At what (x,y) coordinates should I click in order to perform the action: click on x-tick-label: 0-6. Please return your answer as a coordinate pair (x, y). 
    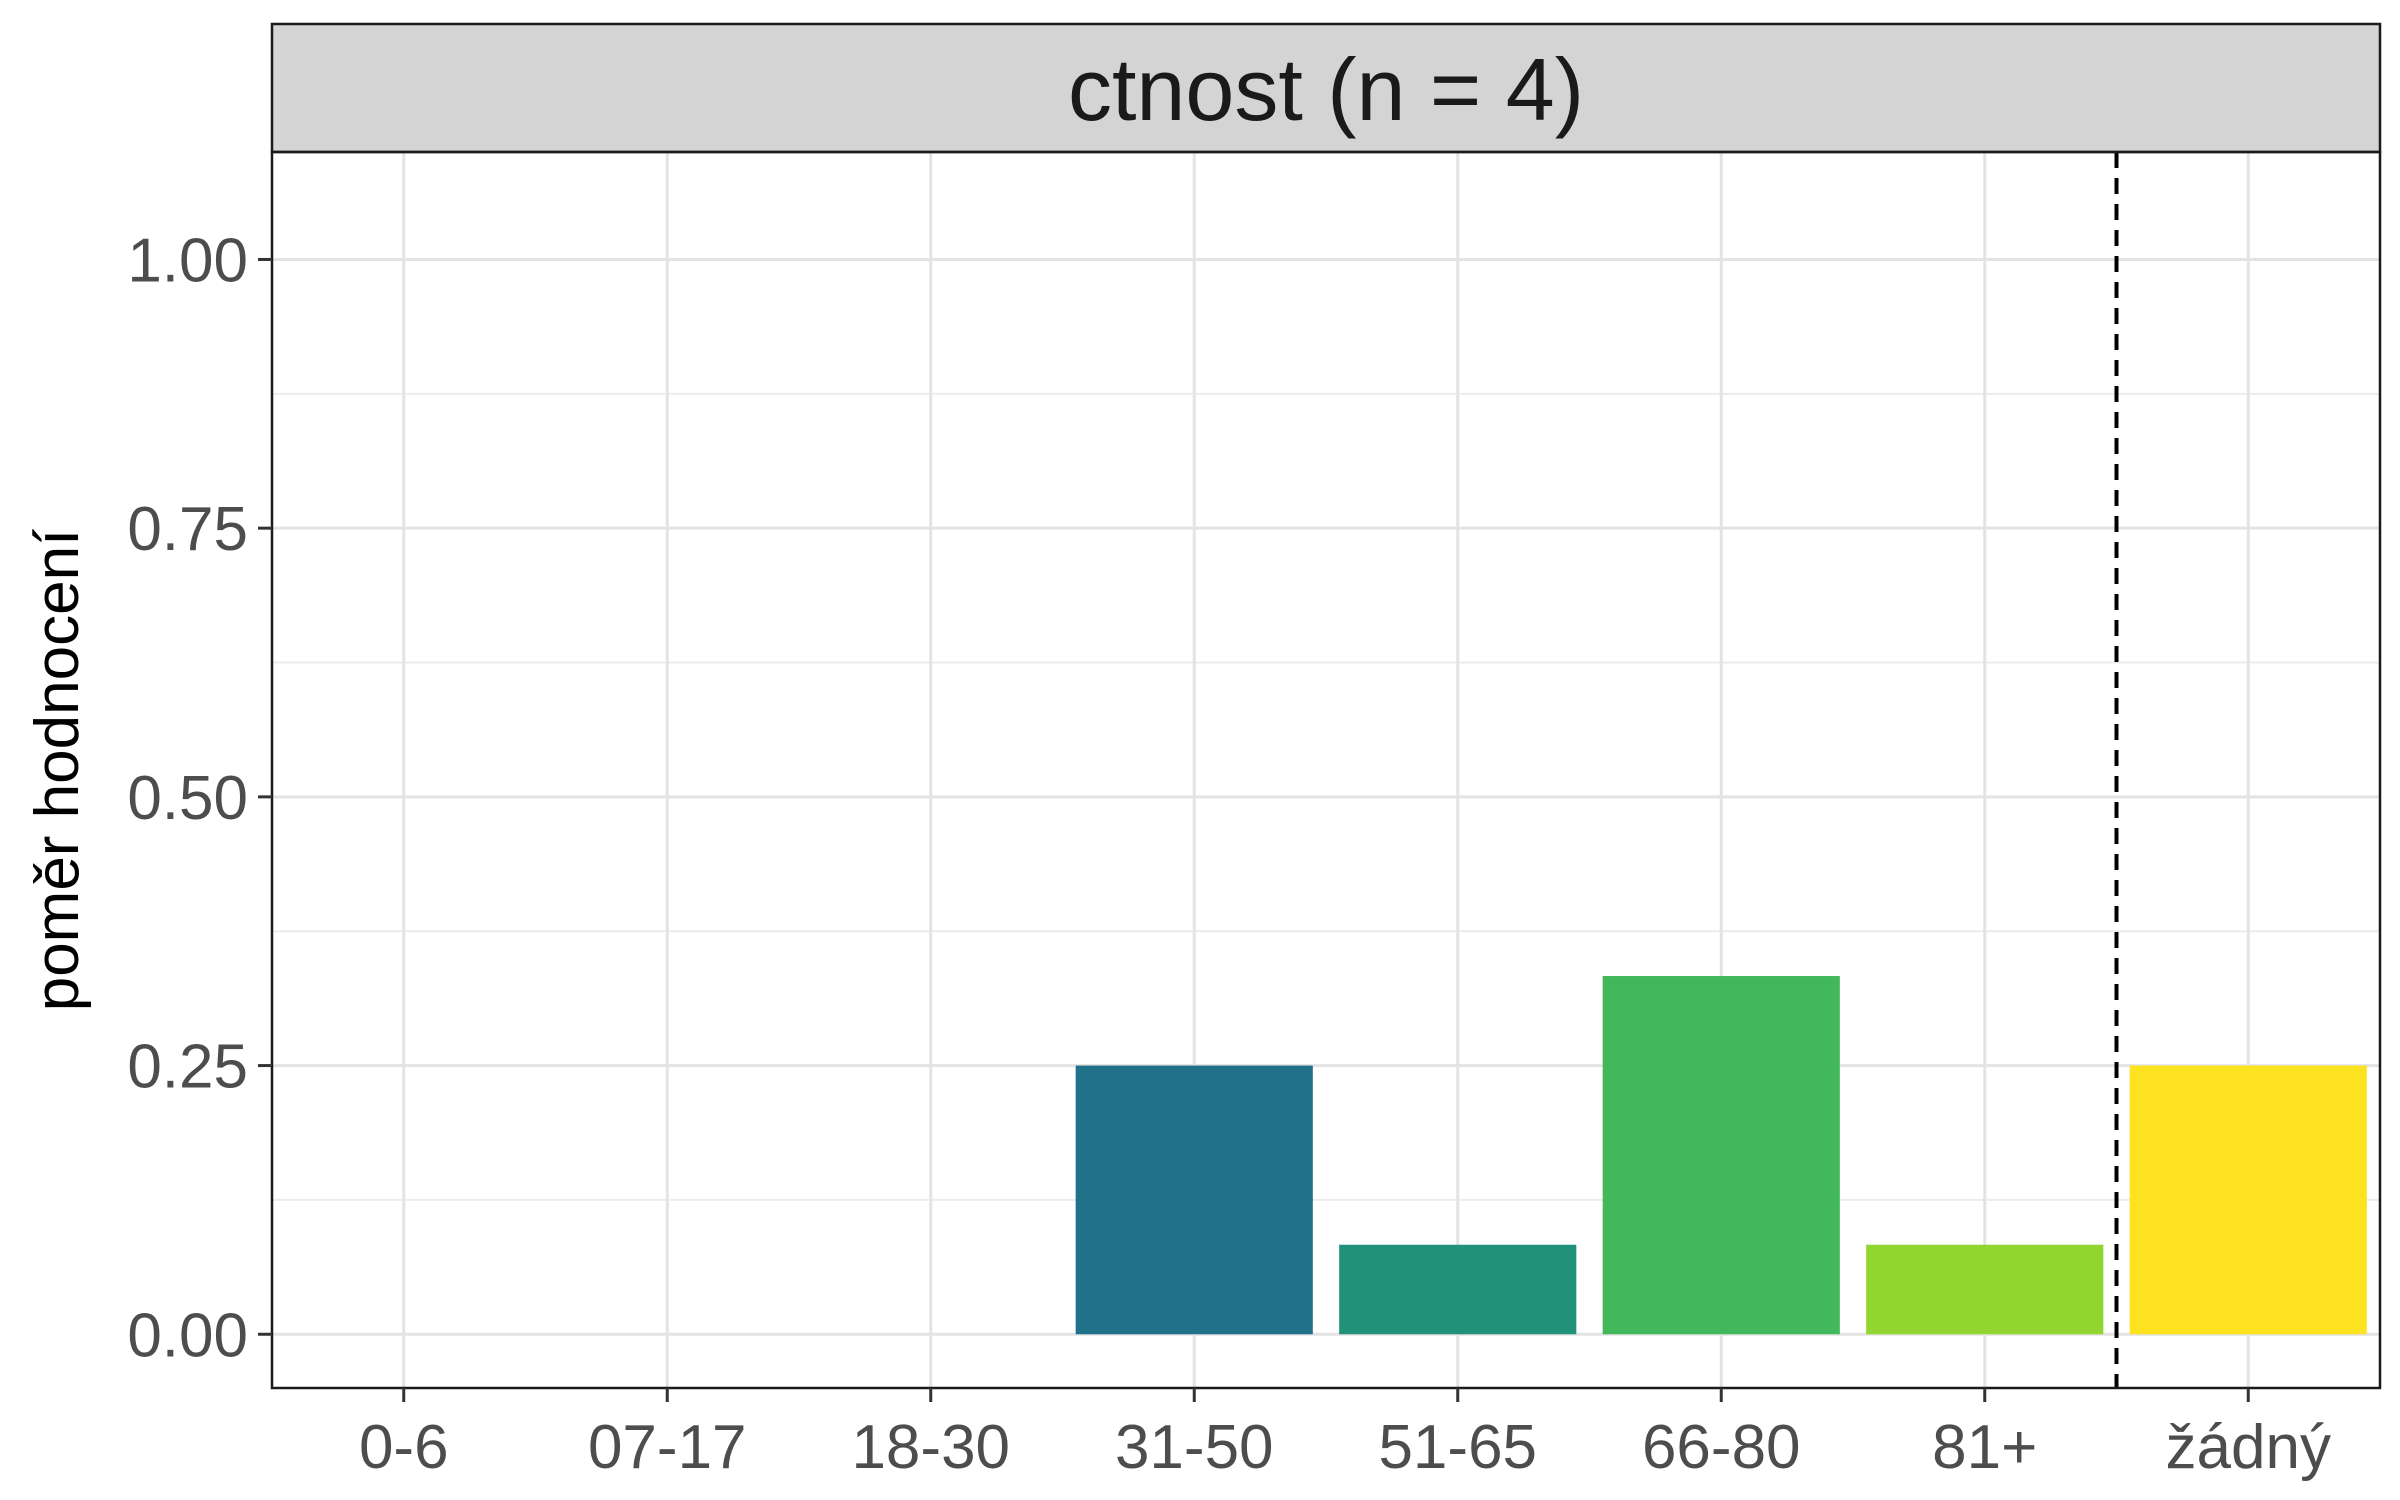
    Looking at the image, I should click on (404, 1447).